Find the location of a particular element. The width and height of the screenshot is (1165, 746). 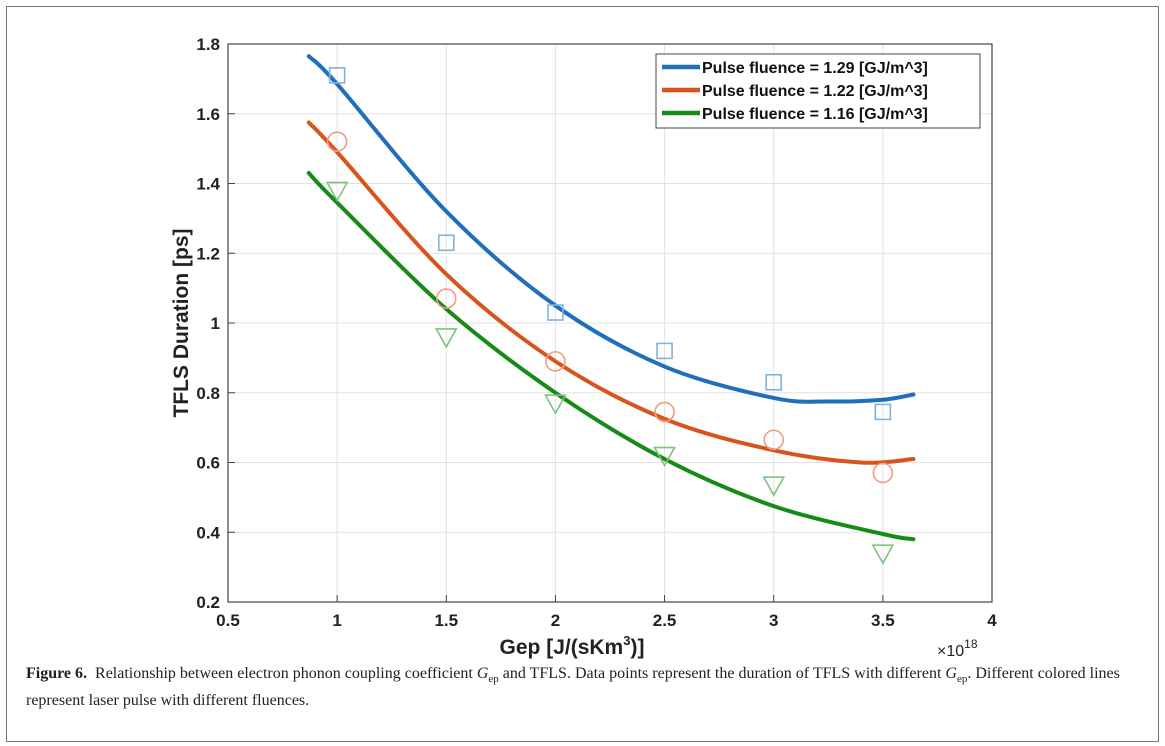

x-axis-label-sup: 3 is located at coordinates (626, 640).